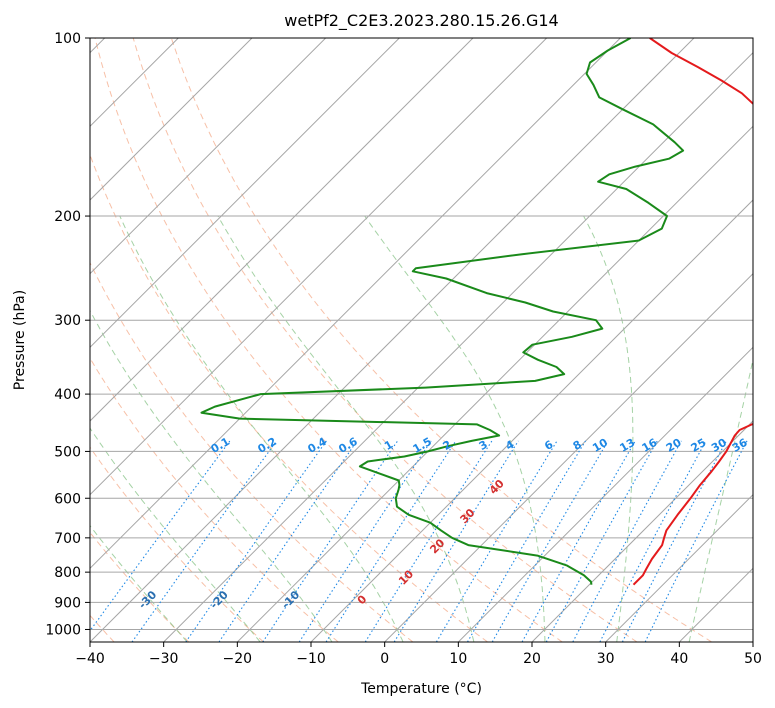 The width and height of the screenshot is (775, 708). What do you see at coordinates (311, 659) in the screenshot?
I see `x-tick-label: −10` at bounding box center [311, 659].